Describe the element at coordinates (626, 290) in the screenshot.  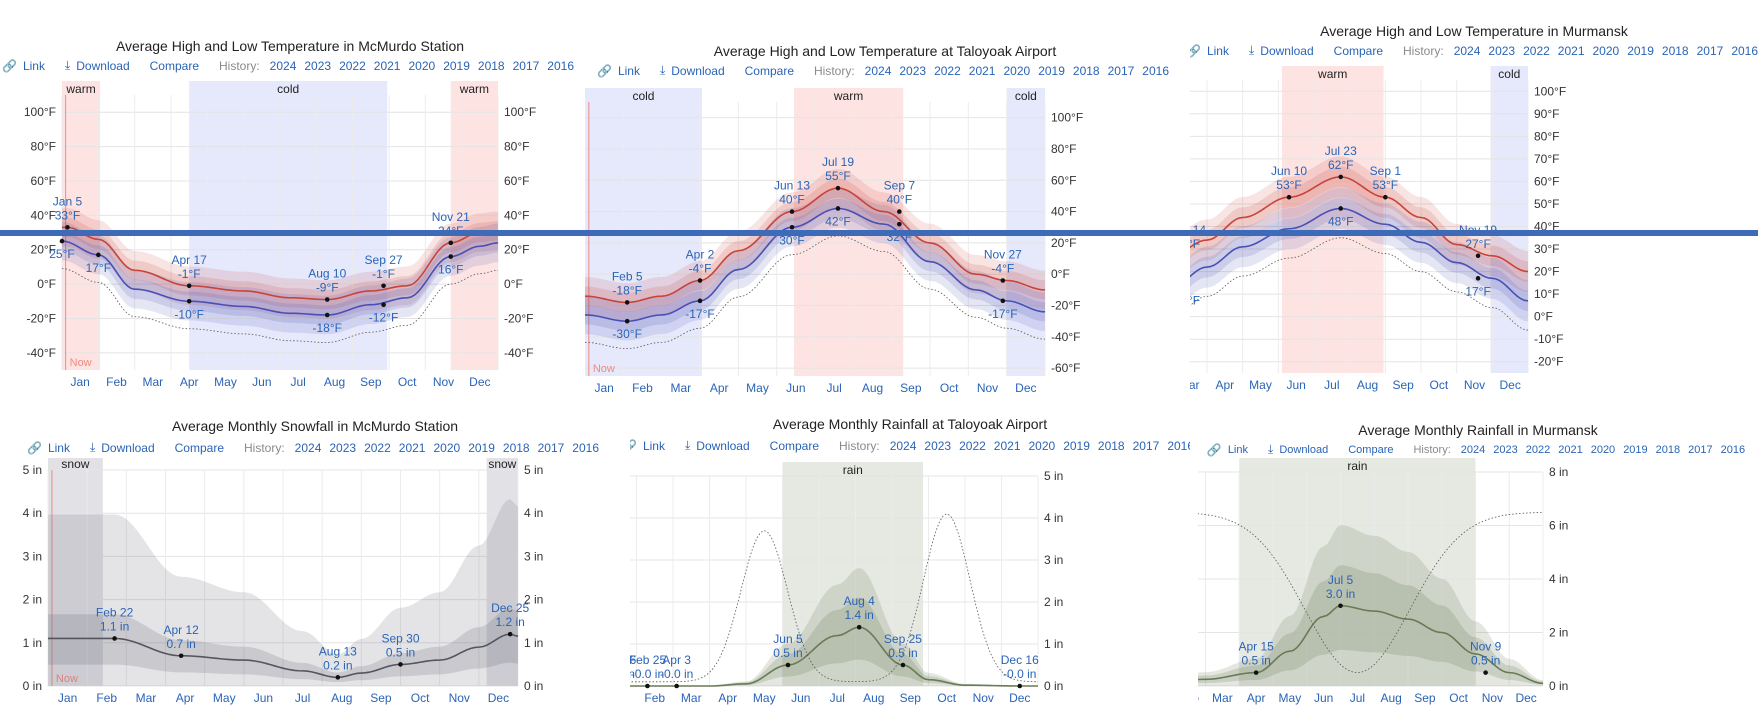
I see `data-label-value-0: -18°F` at that location.